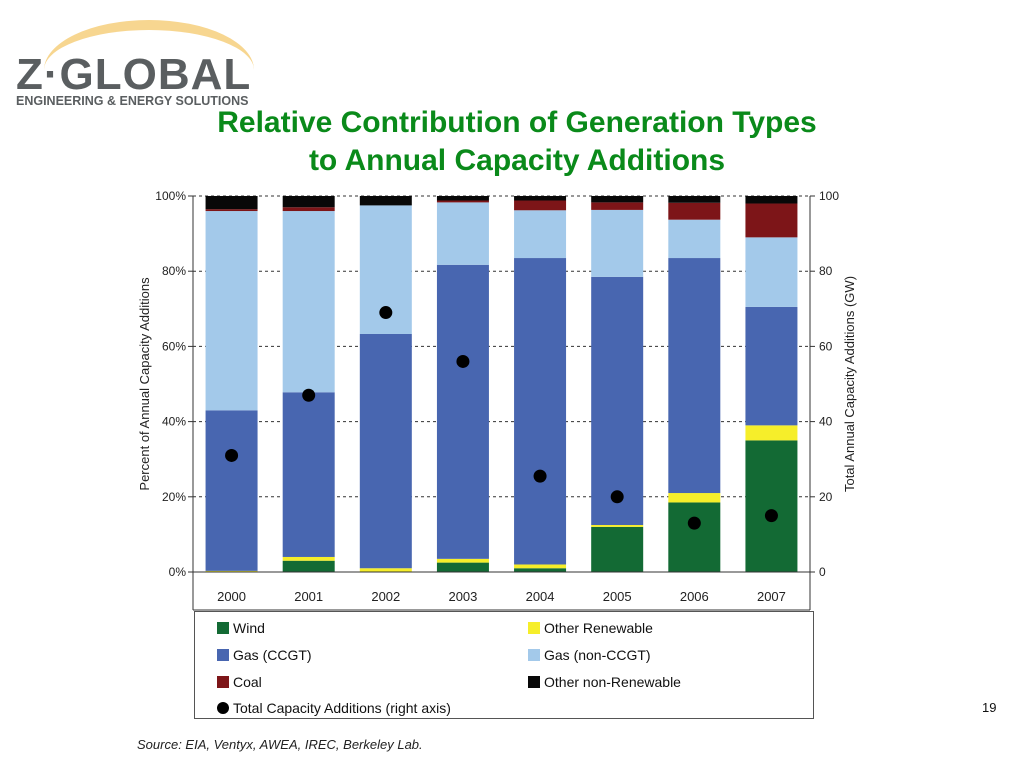 This screenshot has width=1024, height=768. I want to click on legend-total-capacity: Total Capacity Additions (right axis), so click(334, 708).